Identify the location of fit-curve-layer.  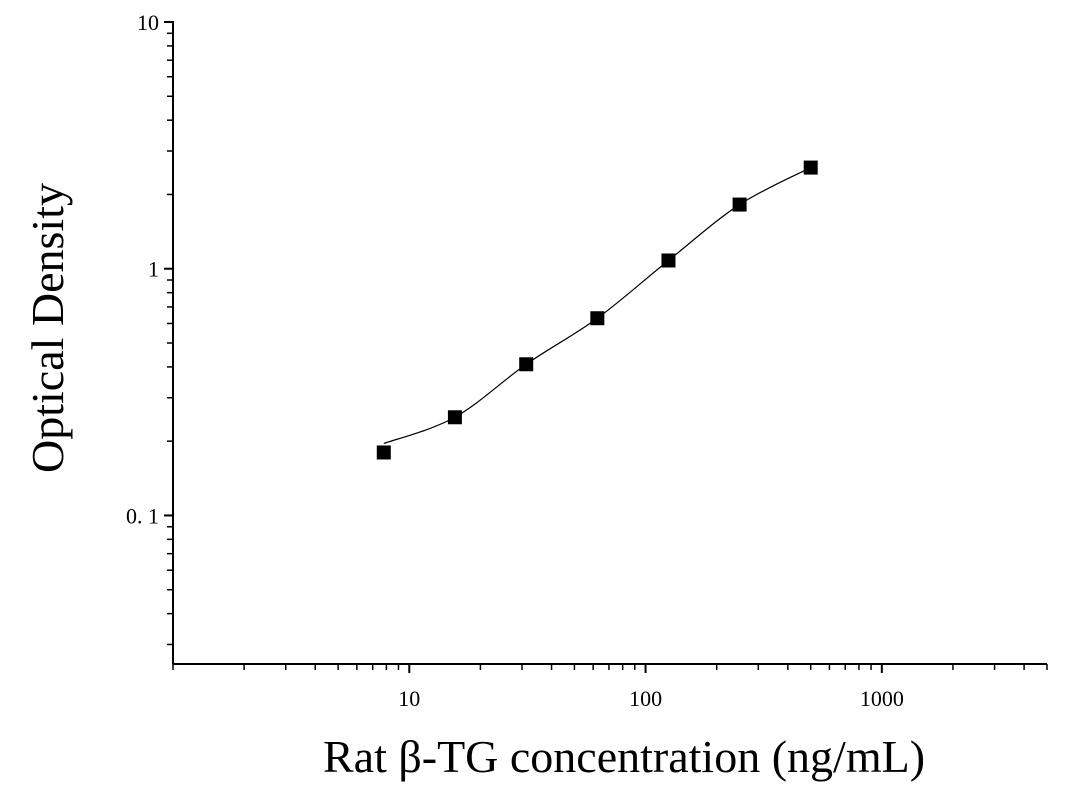
(597, 306).